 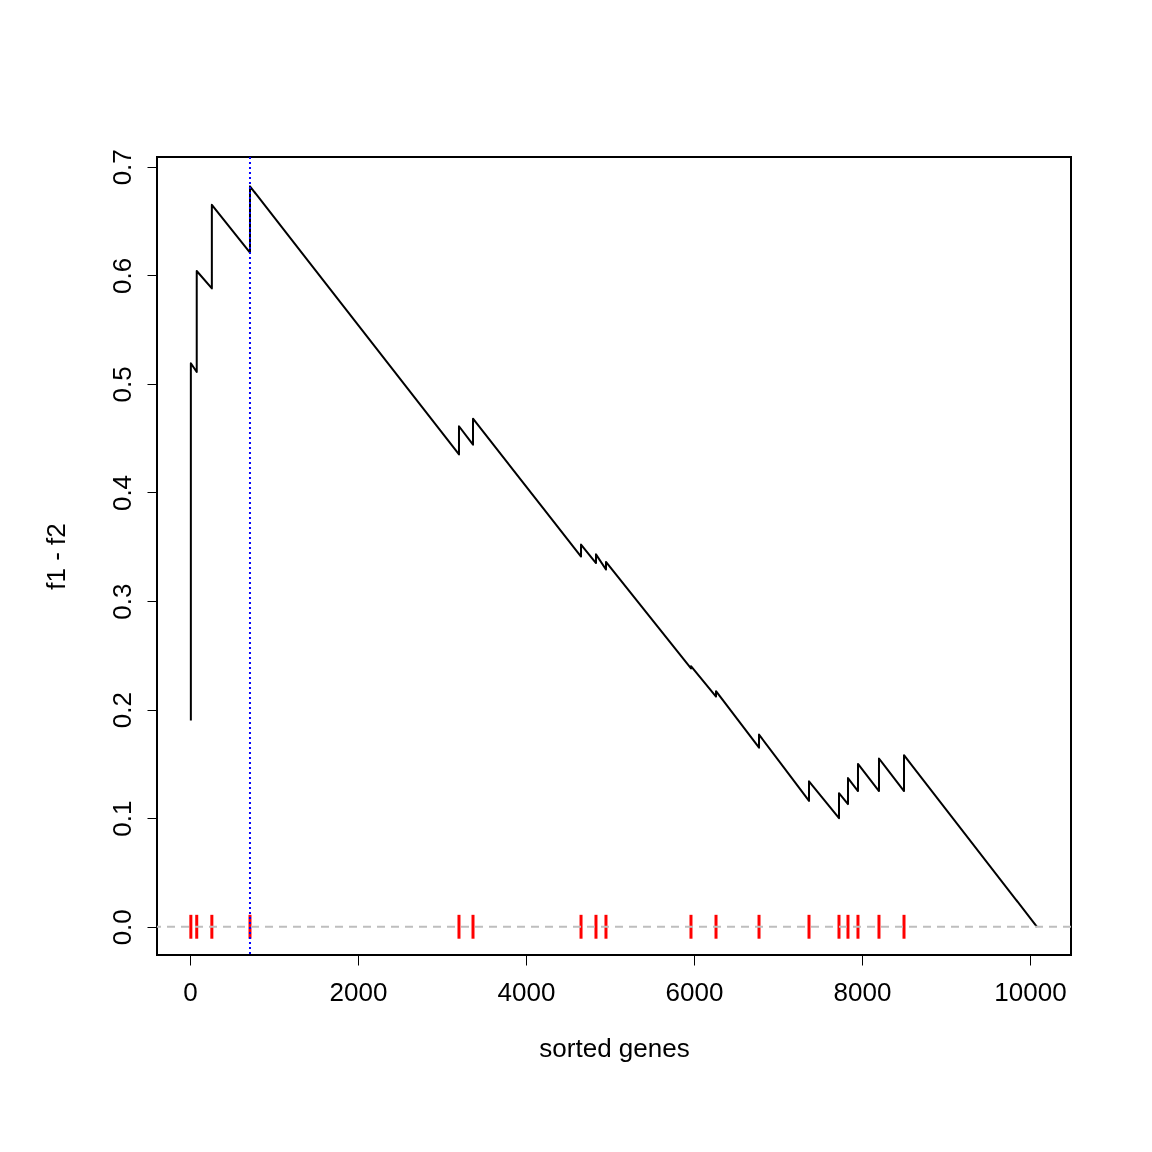 What do you see at coordinates (55, 556) in the screenshot?
I see `y-axis-title: f1 - f2` at bounding box center [55, 556].